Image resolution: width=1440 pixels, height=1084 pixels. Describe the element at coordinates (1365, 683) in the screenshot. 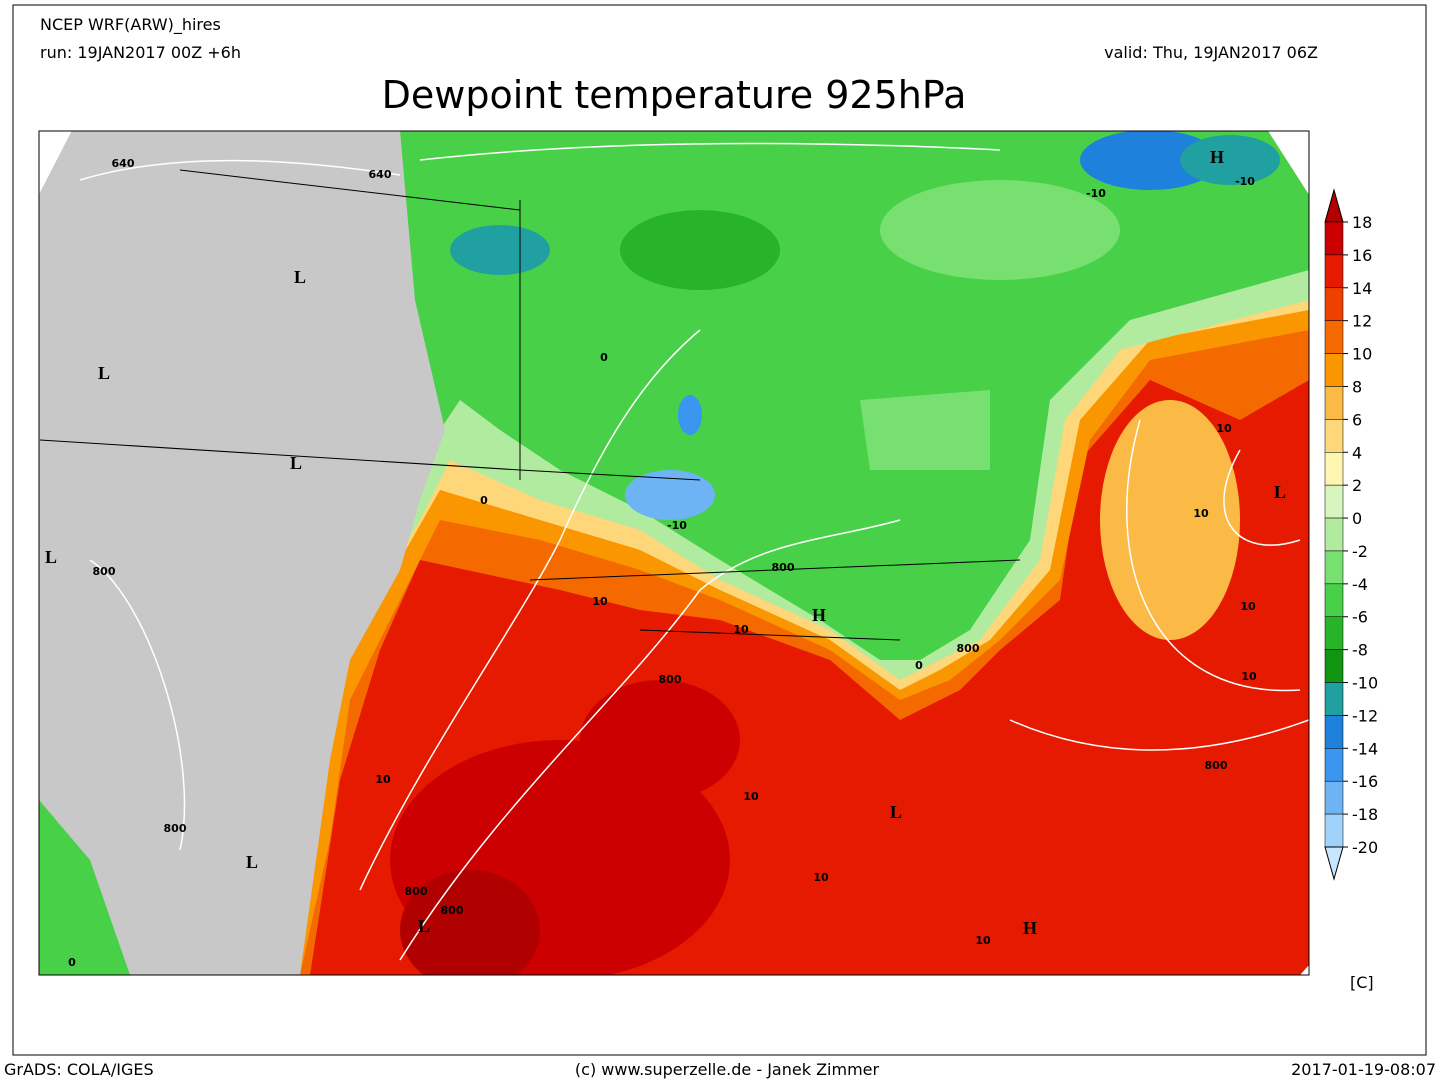

I see `colorbar-label: -10` at that location.